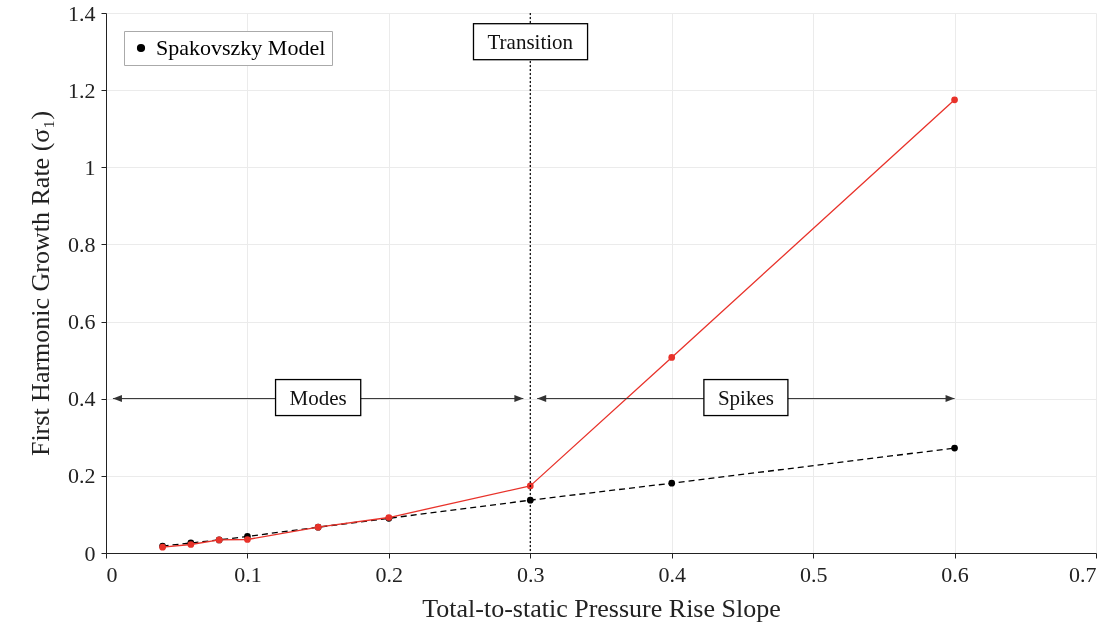 This screenshot has height=635, width=1120. What do you see at coordinates (40, 283) in the screenshot?
I see `y-axis-title: First Harmonic Growth Rate (σ₁)` at bounding box center [40, 283].